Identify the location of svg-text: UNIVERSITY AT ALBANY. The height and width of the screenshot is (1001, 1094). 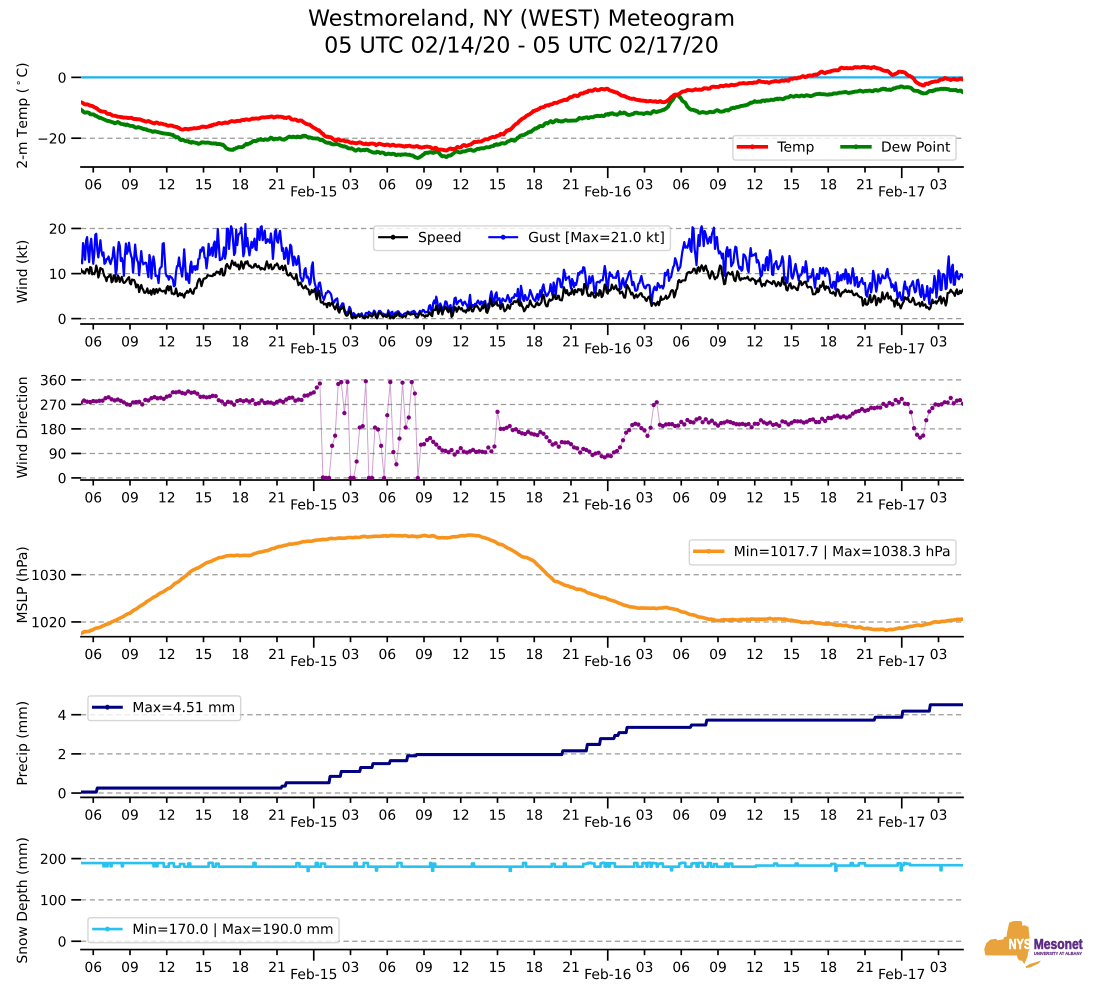
(1058, 953).